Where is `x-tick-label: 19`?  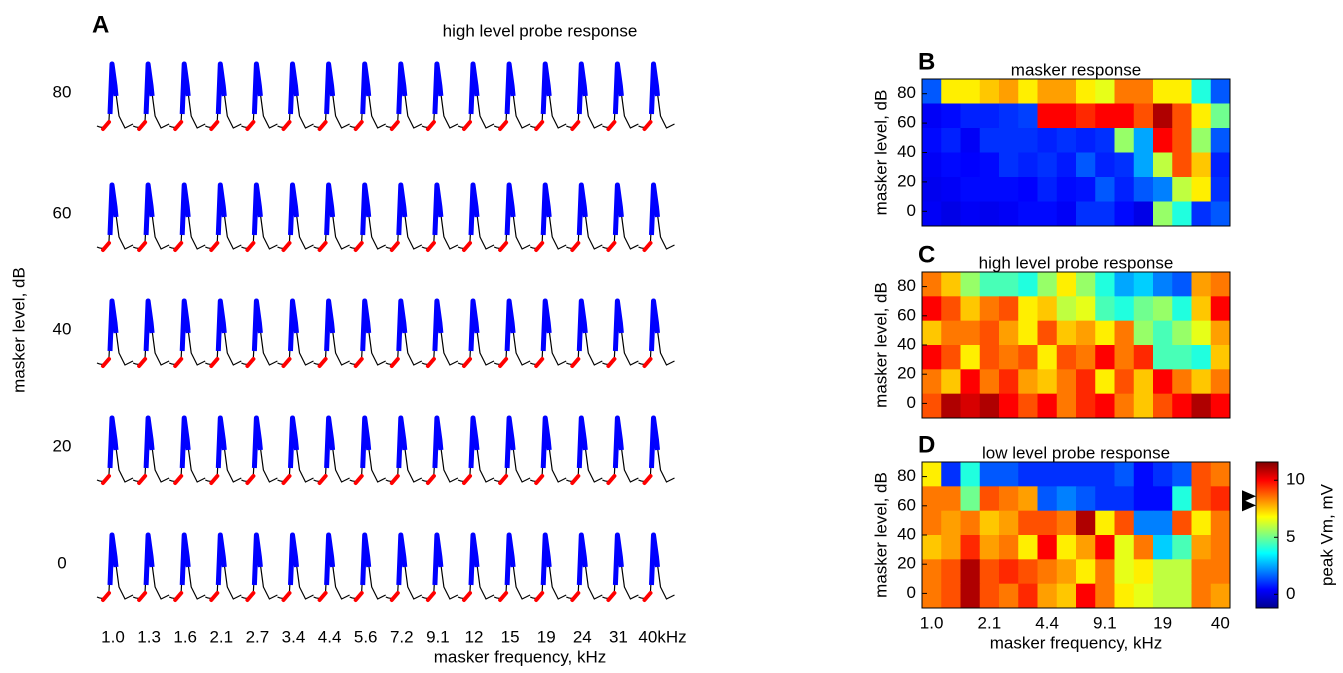
x-tick-label: 19 is located at coordinates (546, 636).